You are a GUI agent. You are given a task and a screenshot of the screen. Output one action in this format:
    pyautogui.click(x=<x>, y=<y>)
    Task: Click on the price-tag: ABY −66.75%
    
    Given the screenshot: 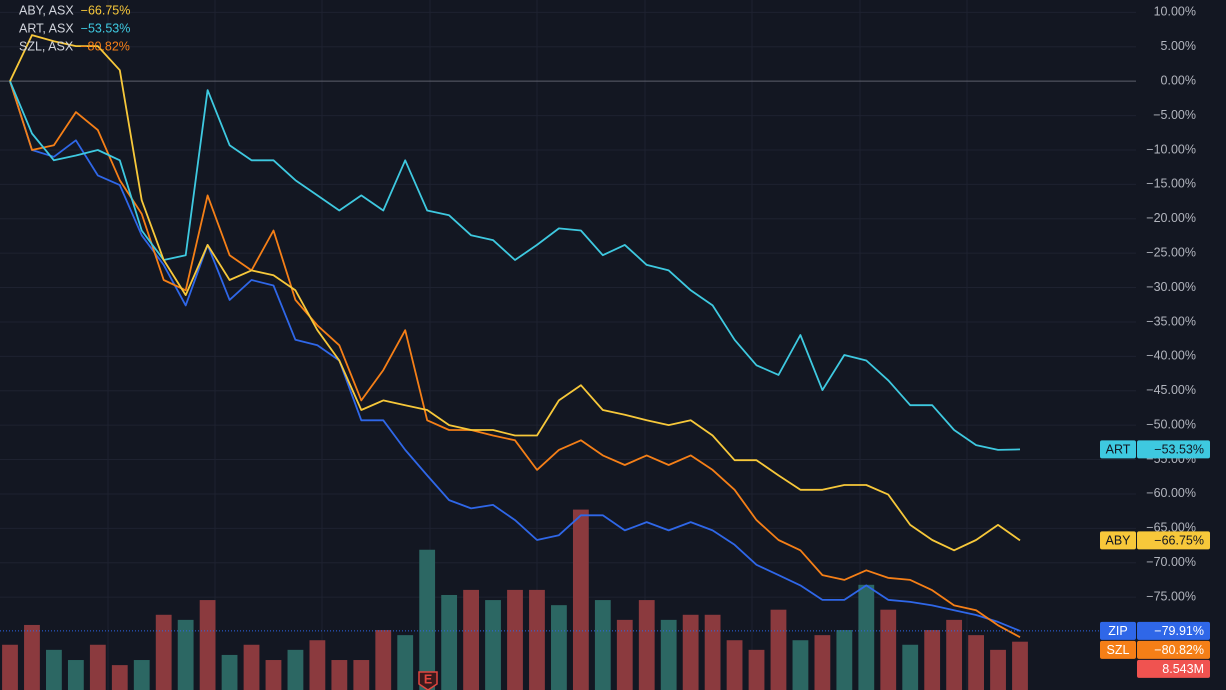 What is the action you would take?
    pyautogui.click(x=1155, y=540)
    